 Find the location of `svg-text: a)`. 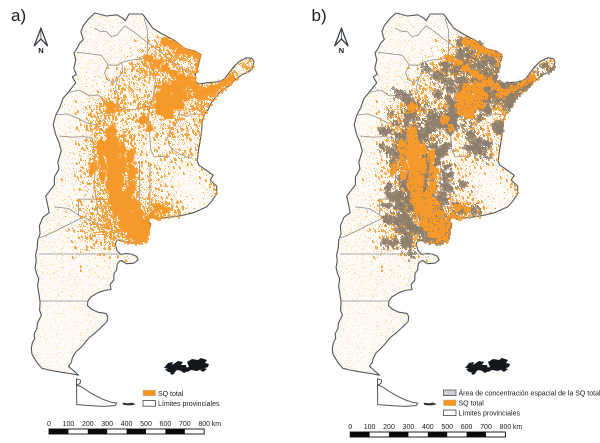

svg-text: a) is located at coordinates (18, 15).